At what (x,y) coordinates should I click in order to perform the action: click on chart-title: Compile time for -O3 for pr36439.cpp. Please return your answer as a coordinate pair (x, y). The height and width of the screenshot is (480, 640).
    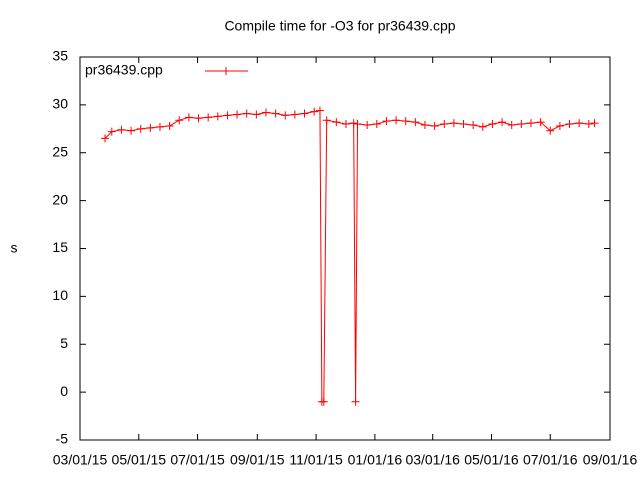
    Looking at the image, I should click on (339, 26).